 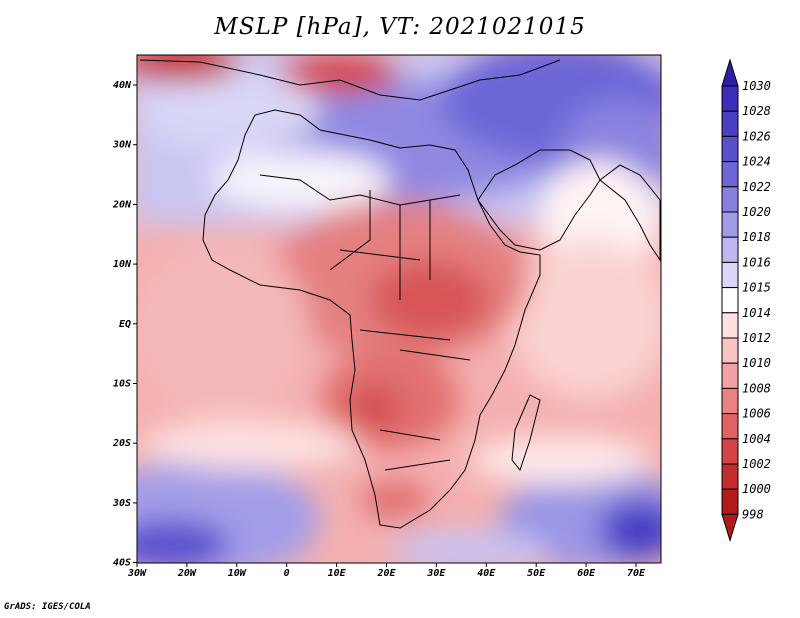 What do you see at coordinates (287, 573) in the screenshot?
I see `x-tick-label: 0` at bounding box center [287, 573].